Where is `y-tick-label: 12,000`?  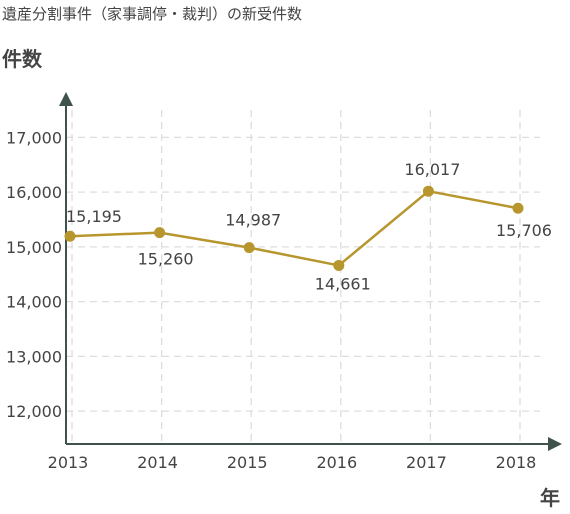 y-tick-label: 12,000 is located at coordinates (34, 411).